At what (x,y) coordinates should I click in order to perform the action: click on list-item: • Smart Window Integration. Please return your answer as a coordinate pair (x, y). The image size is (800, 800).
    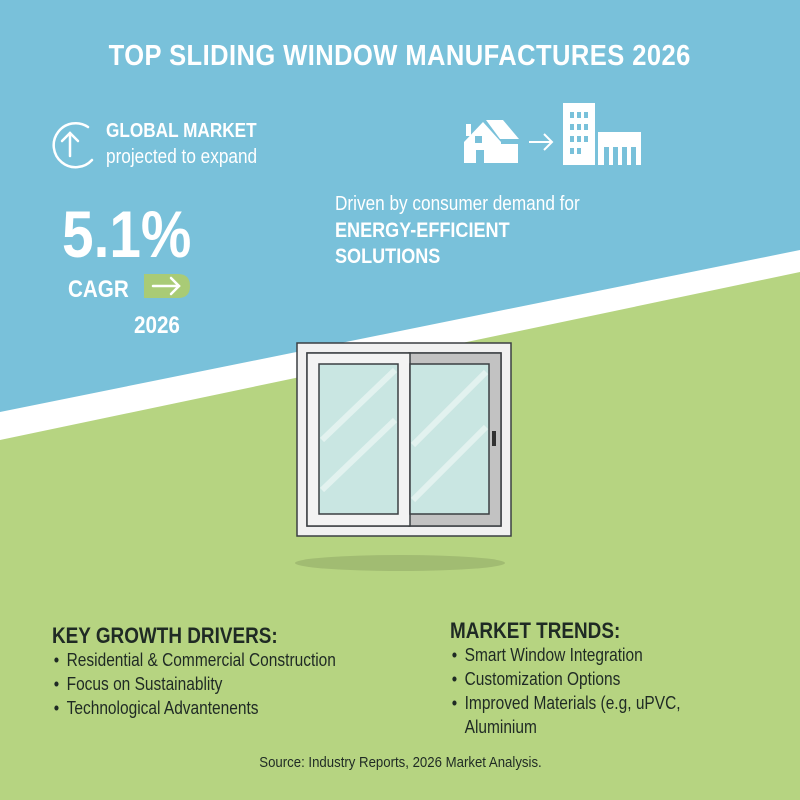
    Looking at the image, I should click on (547, 655).